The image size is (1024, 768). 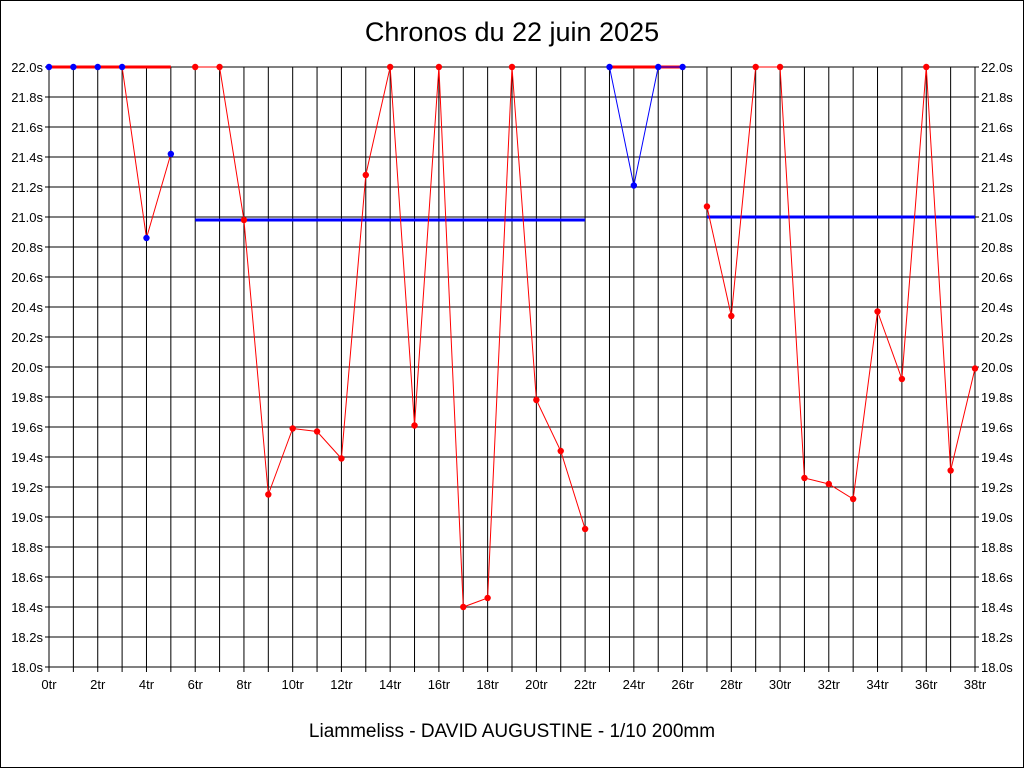 I want to click on y-tick-label-left: 20.2s, so click(x=27, y=337).